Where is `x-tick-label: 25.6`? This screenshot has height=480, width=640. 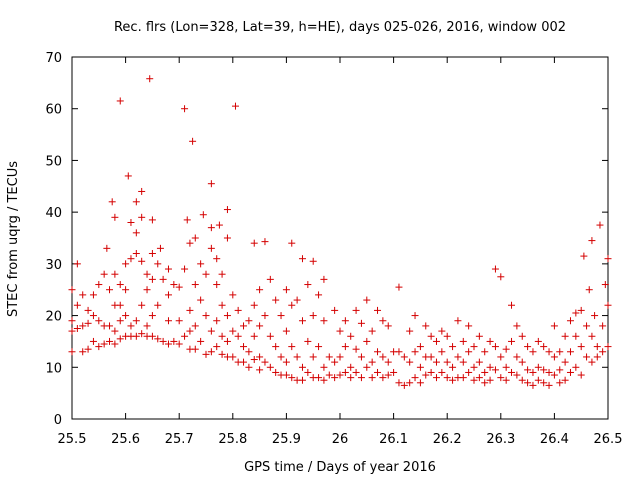 x-tick-label: 25.6 is located at coordinates (125, 439).